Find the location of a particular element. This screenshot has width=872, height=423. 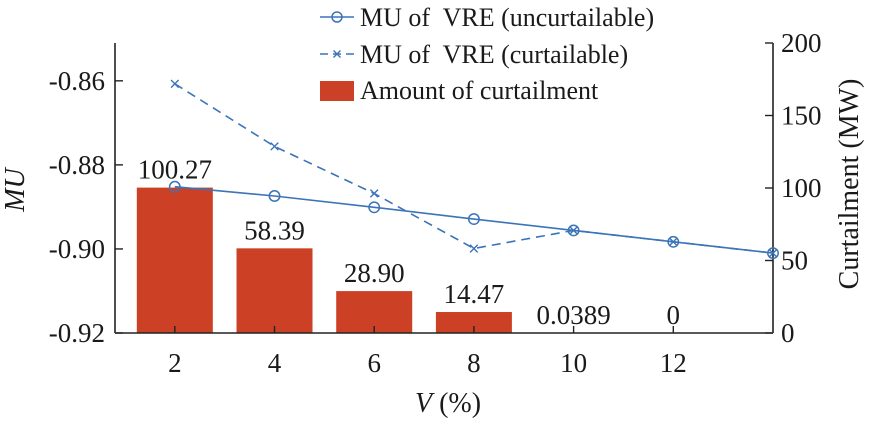

bar-label: 0 is located at coordinates (674, 315).